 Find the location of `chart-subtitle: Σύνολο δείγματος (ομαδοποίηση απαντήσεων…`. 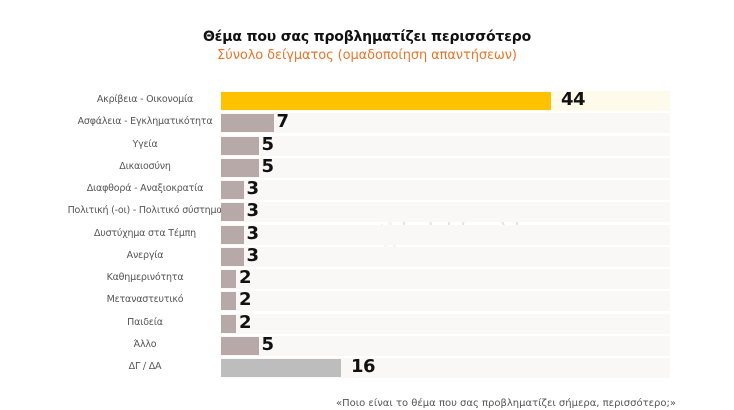

chart-subtitle: Σύνολο δείγματος (ομαδοποίηση απαντήσεων… is located at coordinates (367, 55).